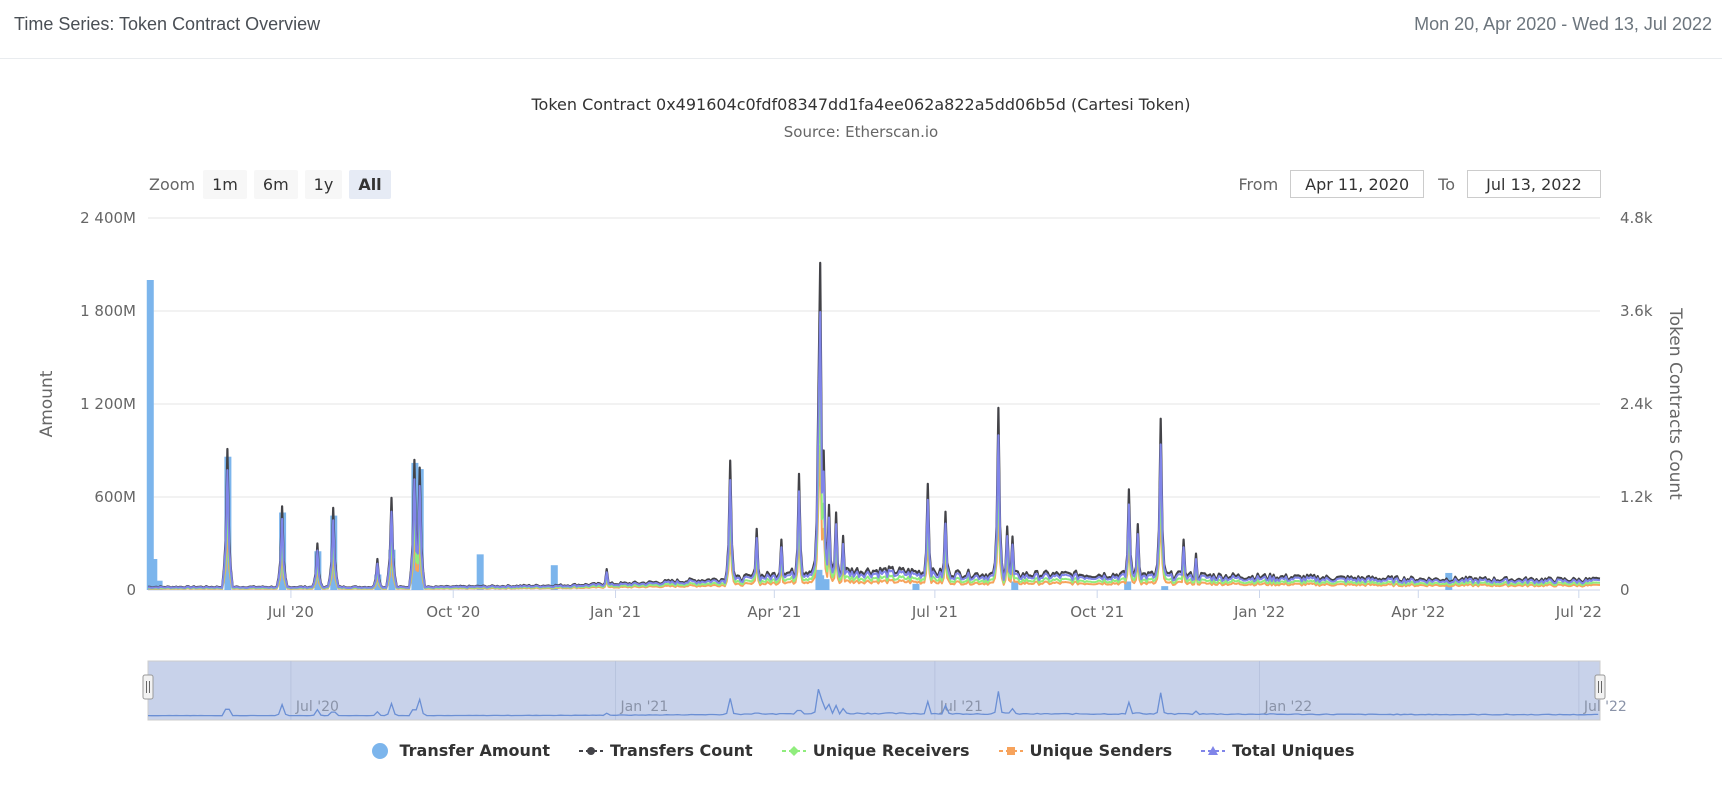 This screenshot has height=788, width=1722. Describe the element at coordinates (1258, 184) in the screenshot. I see `from-label: From` at that location.